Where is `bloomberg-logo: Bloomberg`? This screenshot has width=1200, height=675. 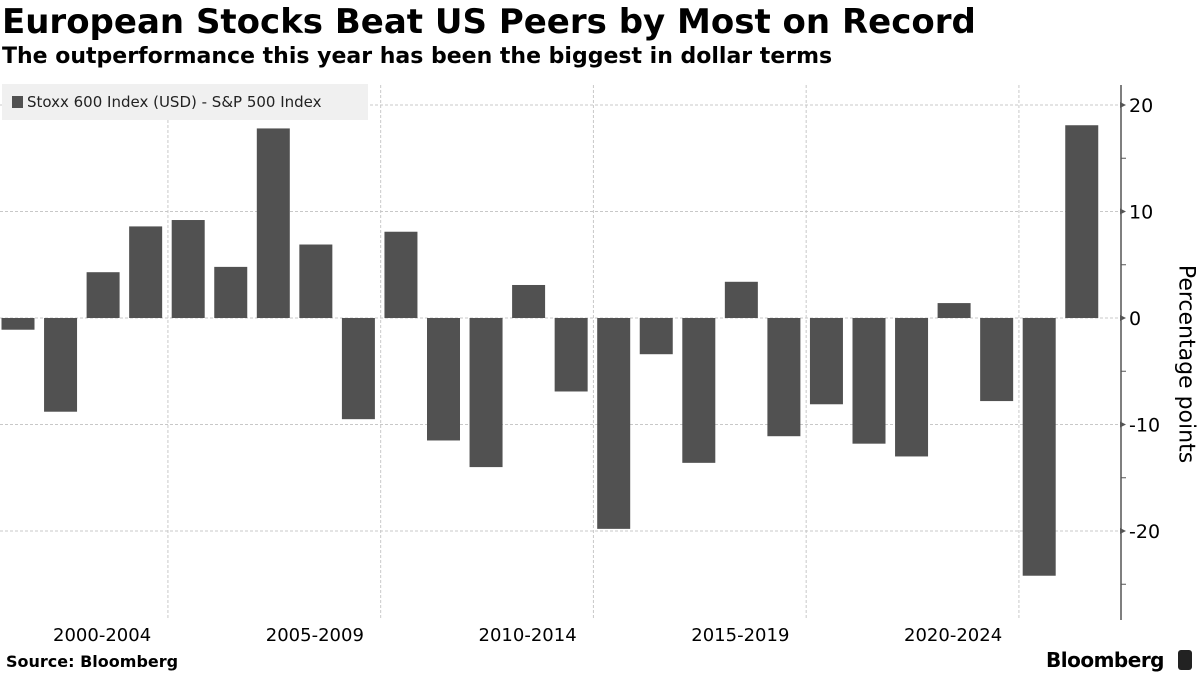 bloomberg-logo: Bloomberg is located at coordinates (1105, 660).